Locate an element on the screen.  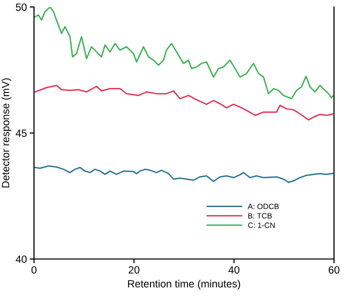
y-axis-title: Detector response (mV) is located at coordinates (7, 133).